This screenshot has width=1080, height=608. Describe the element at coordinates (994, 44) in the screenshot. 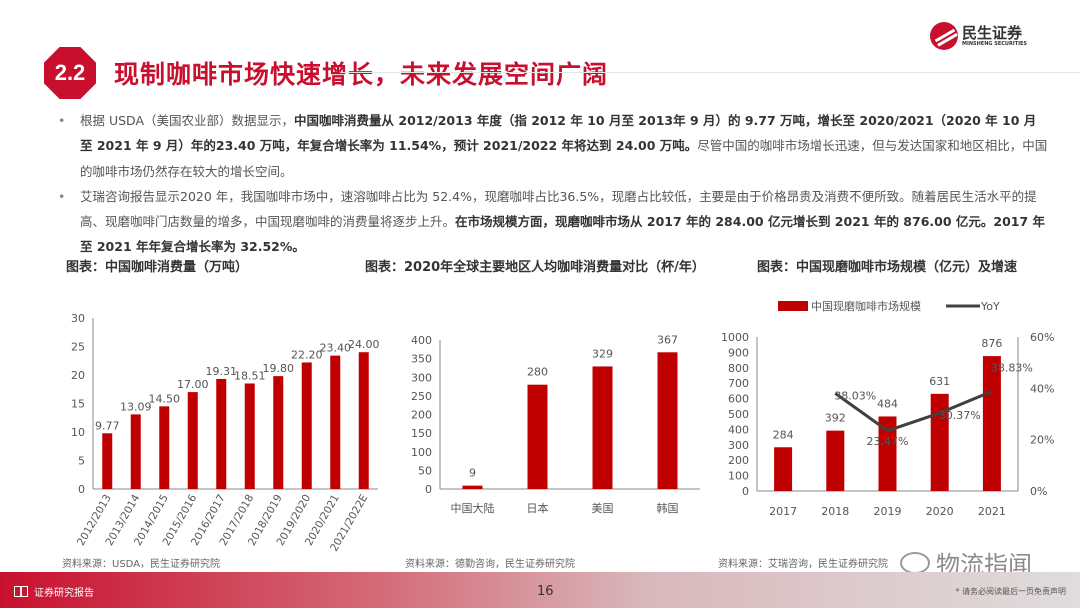

I see `logo-subtext: MINSHENG SECURITIES` at that location.